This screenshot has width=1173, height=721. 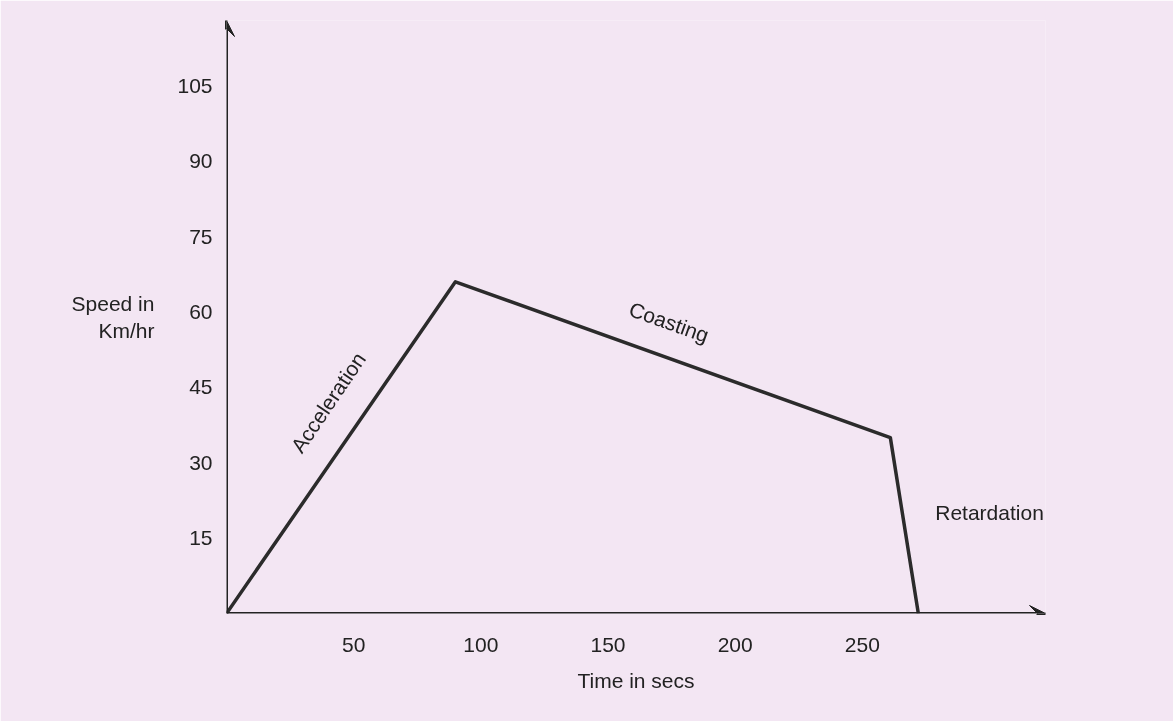 I want to click on x-tick-label: 100, so click(x=481, y=644).